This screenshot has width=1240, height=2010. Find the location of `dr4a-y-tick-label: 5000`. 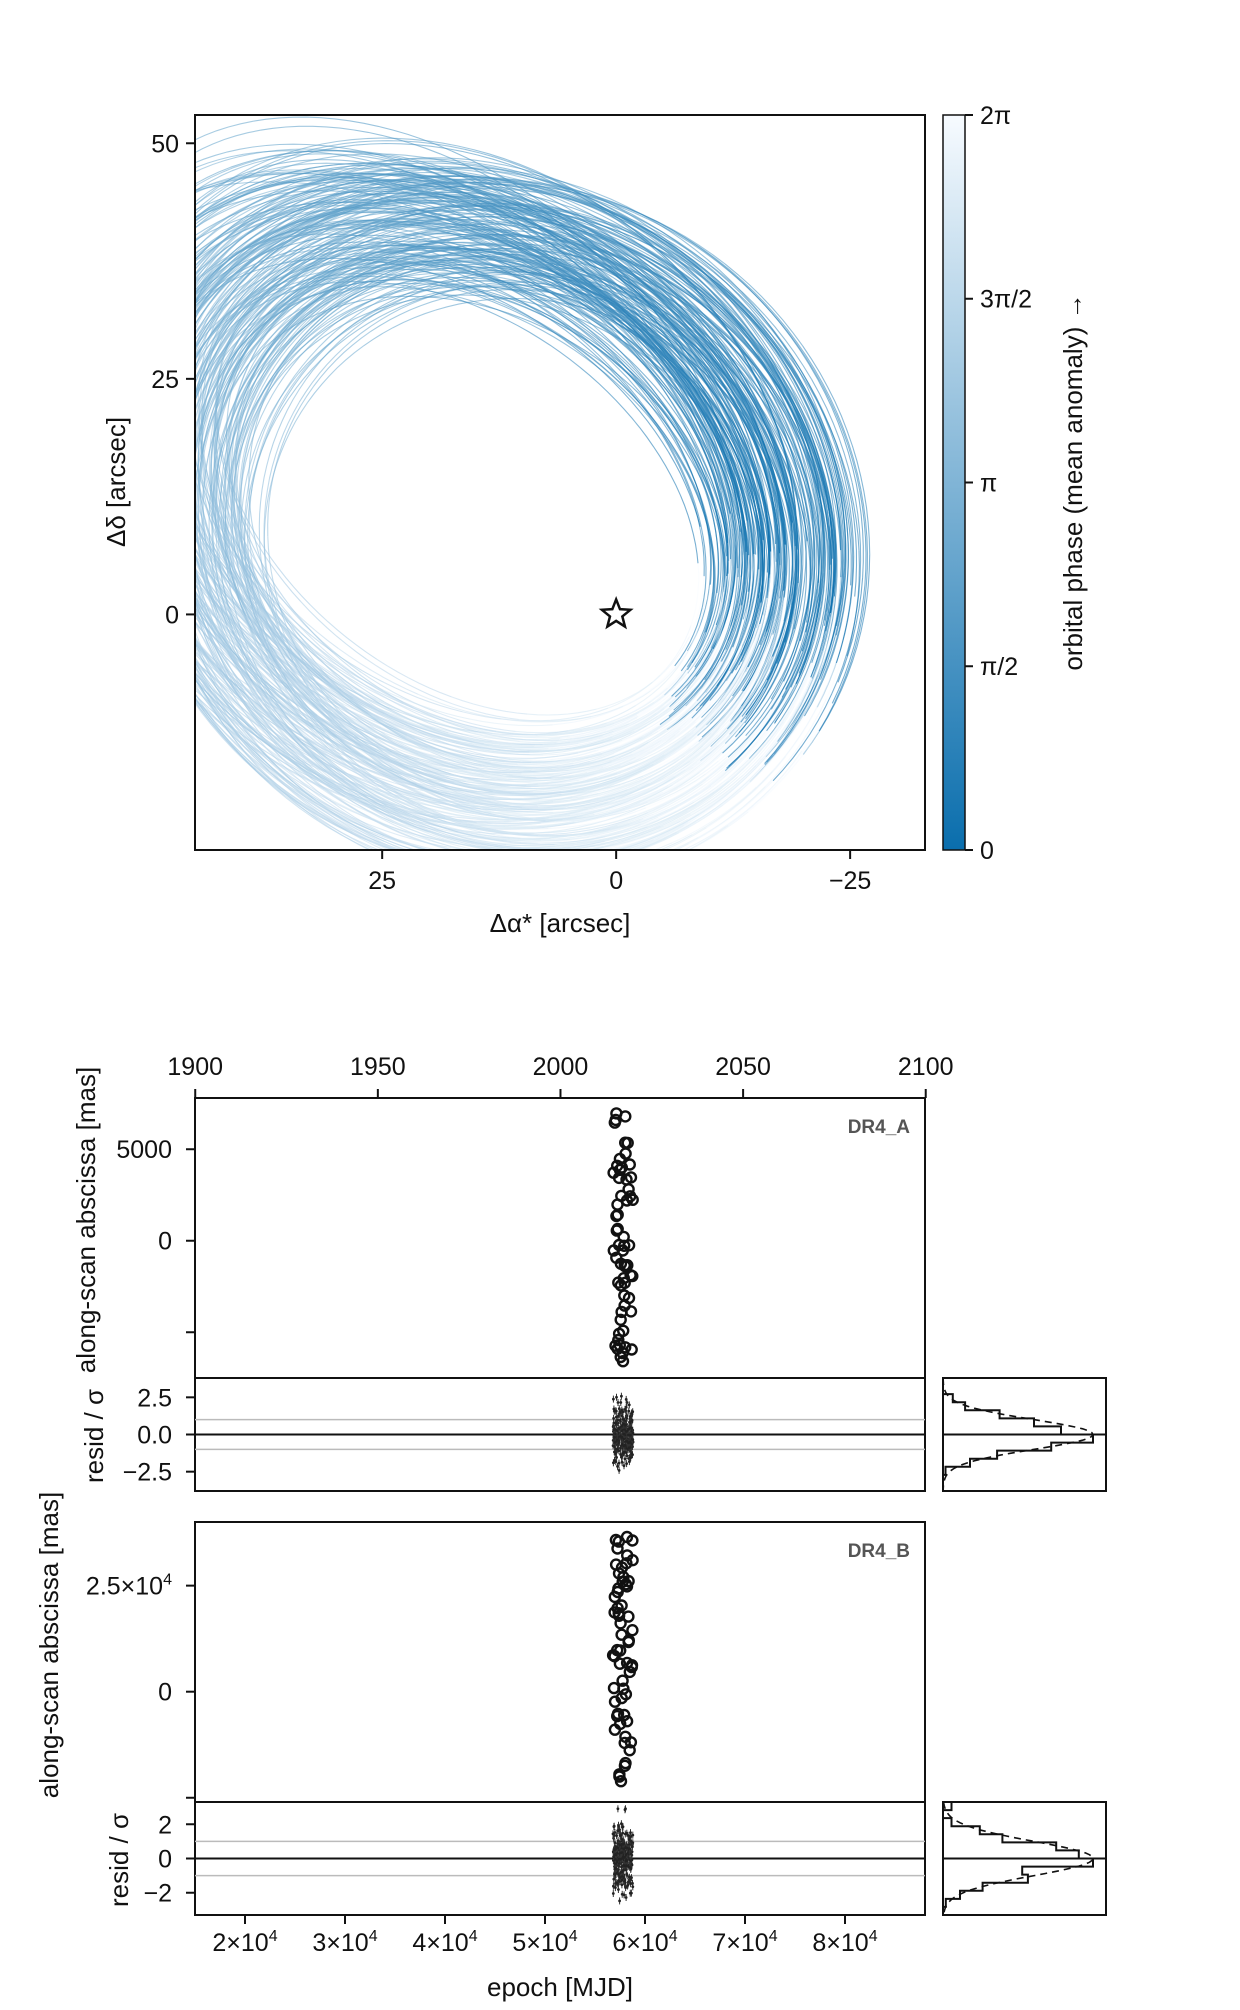

dr4a-y-tick-label: 5000 is located at coordinates (144, 1150).